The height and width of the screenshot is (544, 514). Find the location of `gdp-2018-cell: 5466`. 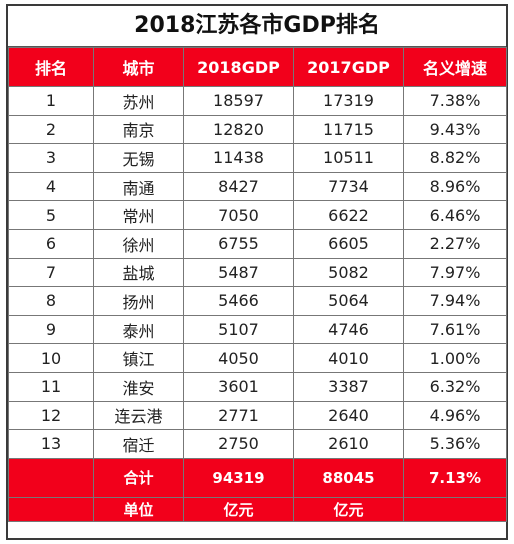

gdp-2018-cell: 5466 is located at coordinates (238, 301).